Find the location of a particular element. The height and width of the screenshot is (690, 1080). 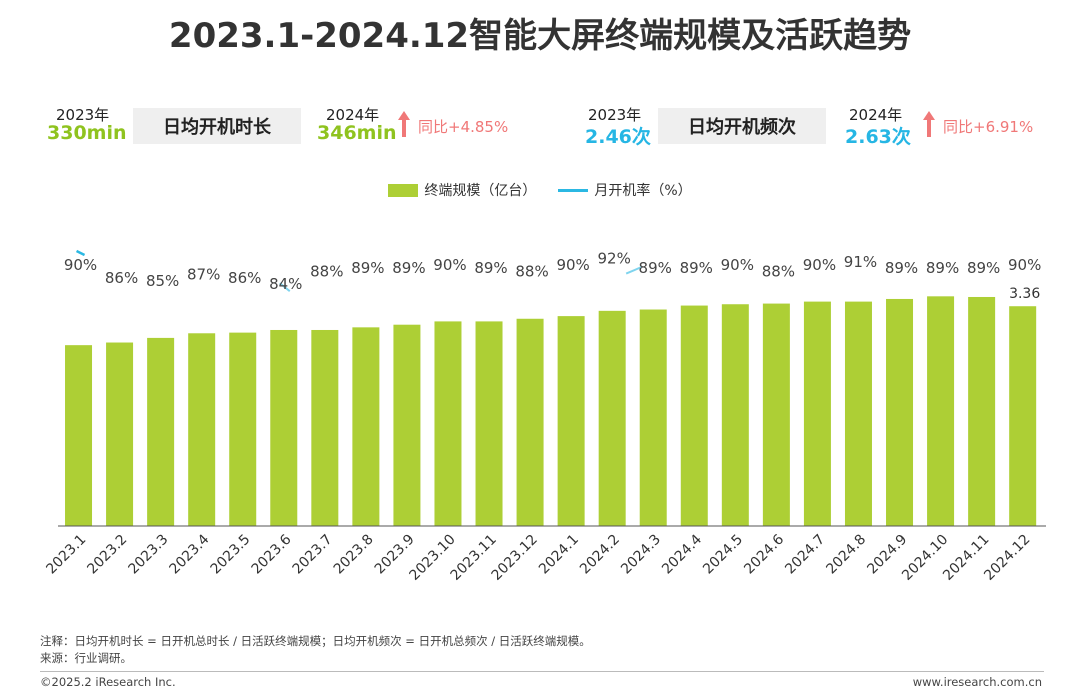

kpi-duration-year-b: 2024年 is located at coordinates (353, 115).